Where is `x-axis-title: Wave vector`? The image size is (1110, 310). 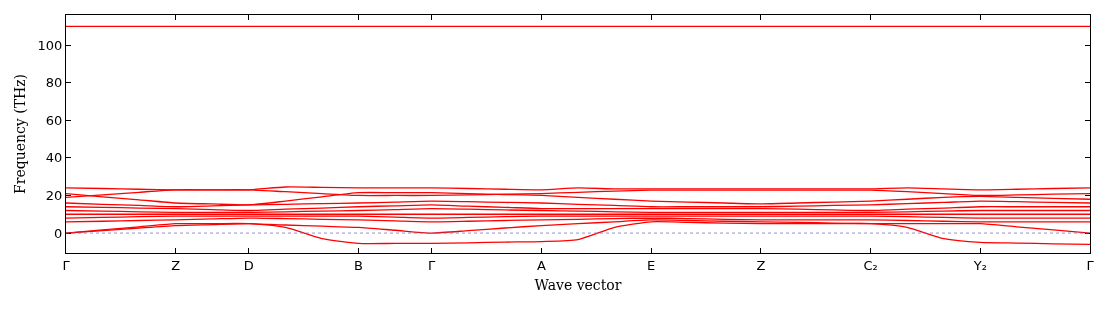
x-axis-title: Wave vector is located at coordinates (578, 284).